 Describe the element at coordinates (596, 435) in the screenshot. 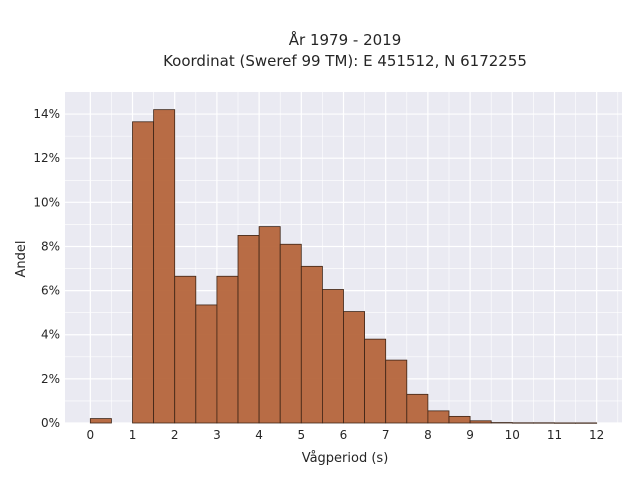

I see `x-tick-label: 12` at that location.